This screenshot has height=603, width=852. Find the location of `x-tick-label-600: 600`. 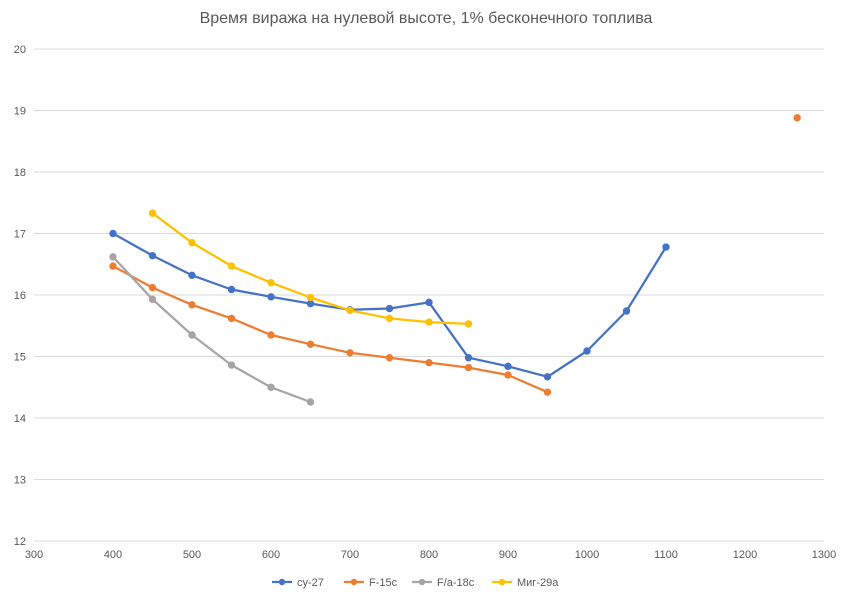

x-tick-label-600: 600 is located at coordinates (271, 555).